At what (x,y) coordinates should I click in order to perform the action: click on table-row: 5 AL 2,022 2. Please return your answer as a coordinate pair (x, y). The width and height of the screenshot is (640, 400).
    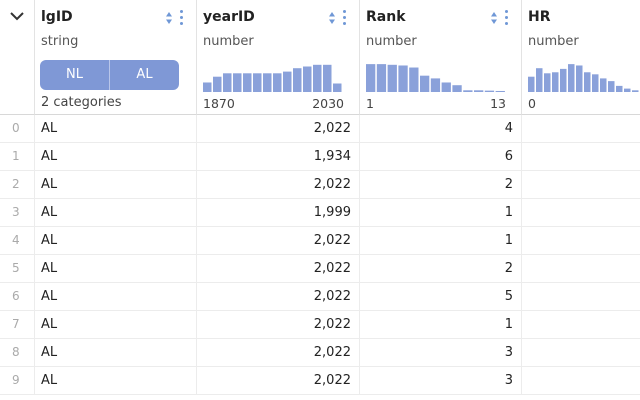
    Looking at the image, I should click on (320, 269).